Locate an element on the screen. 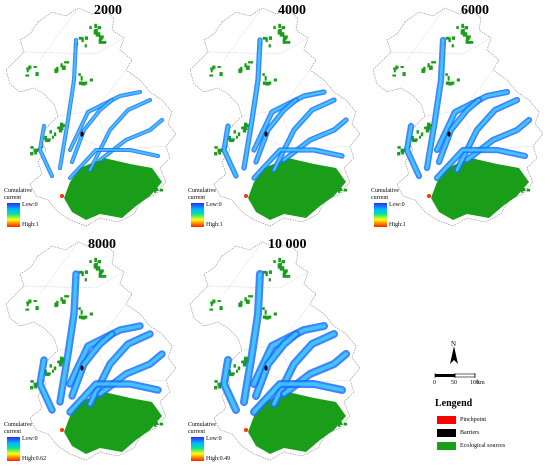 The width and height of the screenshot is (550, 468). panel-title: 8000 is located at coordinates (102, 244).